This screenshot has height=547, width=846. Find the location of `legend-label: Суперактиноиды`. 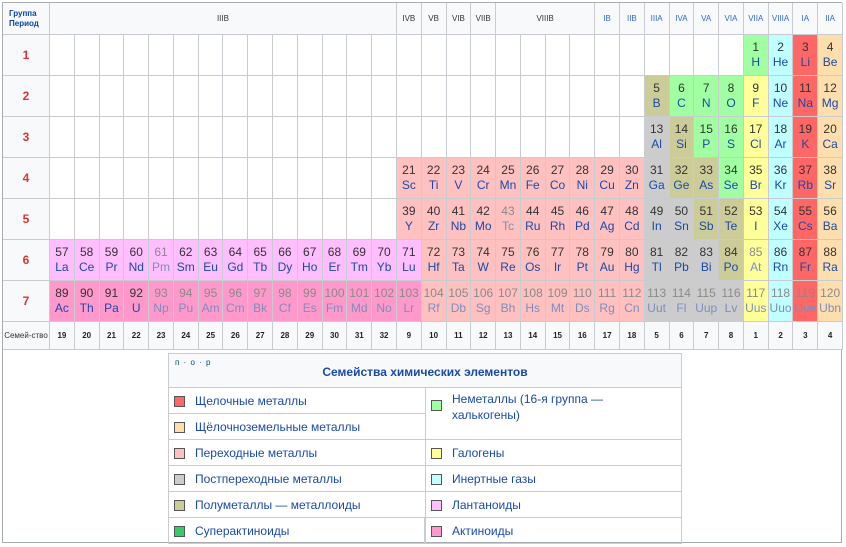

legend-label: Суперактиноиды is located at coordinates (242, 531).